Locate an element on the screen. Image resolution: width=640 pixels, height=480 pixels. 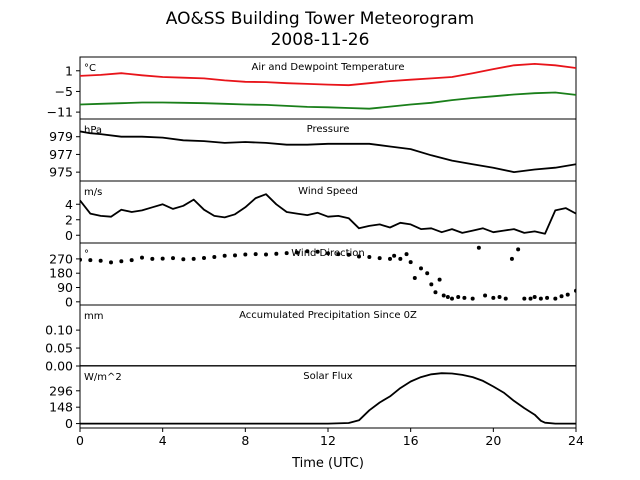
x-tick-label: 4 is located at coordinates (163, 440).